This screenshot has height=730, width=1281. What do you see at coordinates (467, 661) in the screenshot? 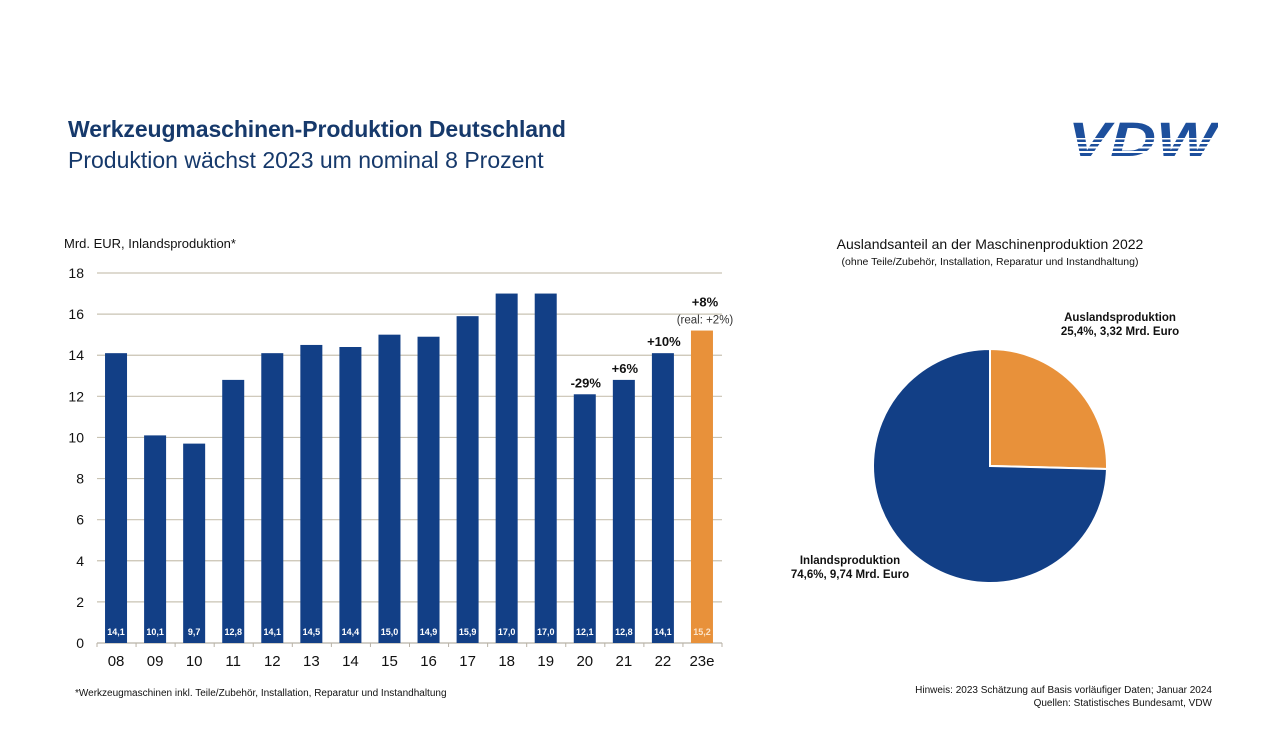
I see `x-tick-label: 17` at bounding box center [467, 661].